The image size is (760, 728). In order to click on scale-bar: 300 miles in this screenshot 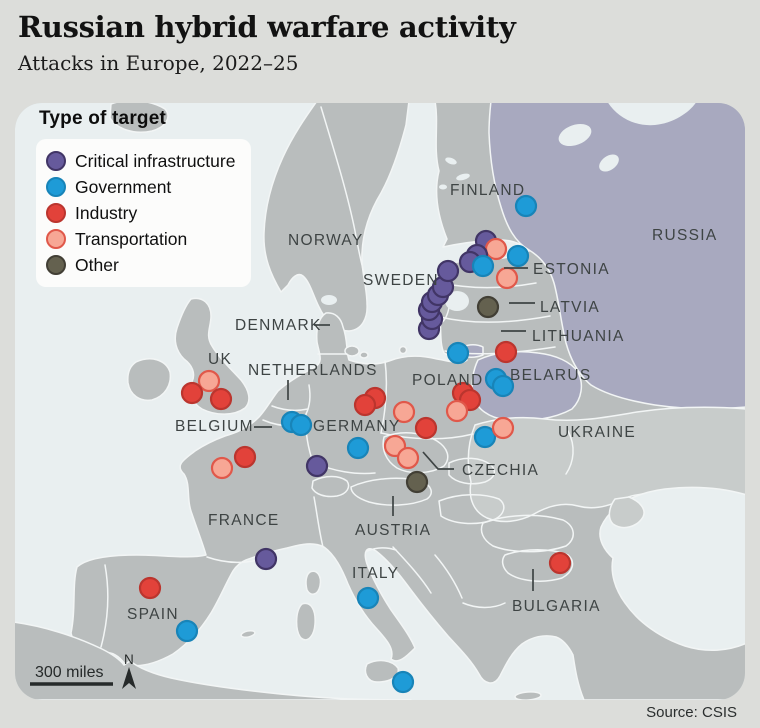, I will do `click(71, 675)`.